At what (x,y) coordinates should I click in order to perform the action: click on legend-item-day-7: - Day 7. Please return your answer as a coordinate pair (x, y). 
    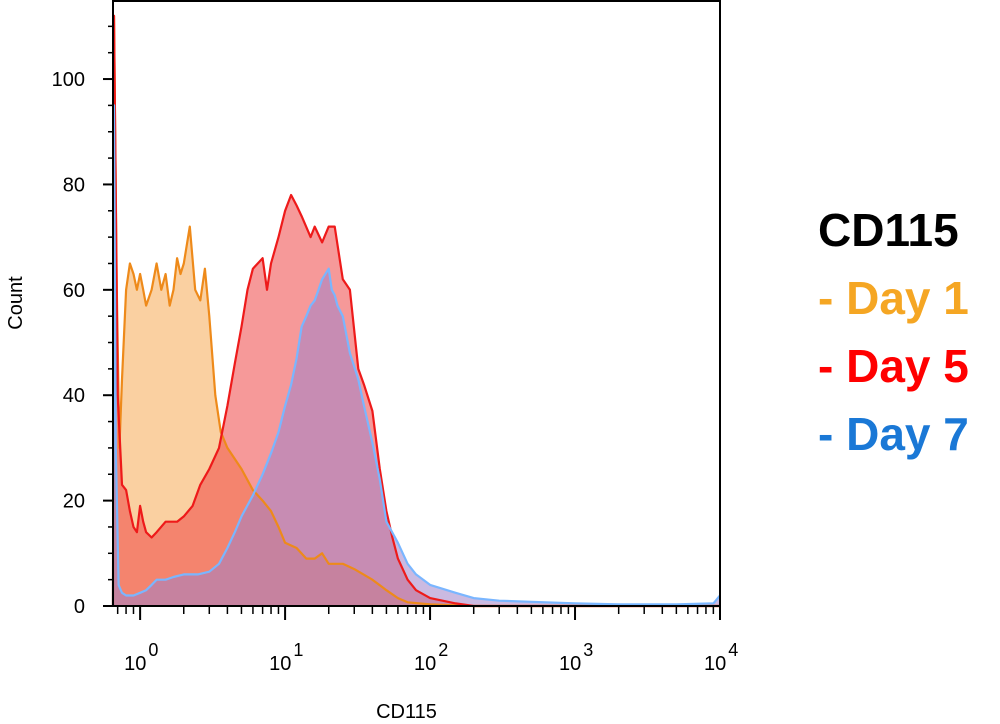
    Looking at the image, I should click on (893, 434).